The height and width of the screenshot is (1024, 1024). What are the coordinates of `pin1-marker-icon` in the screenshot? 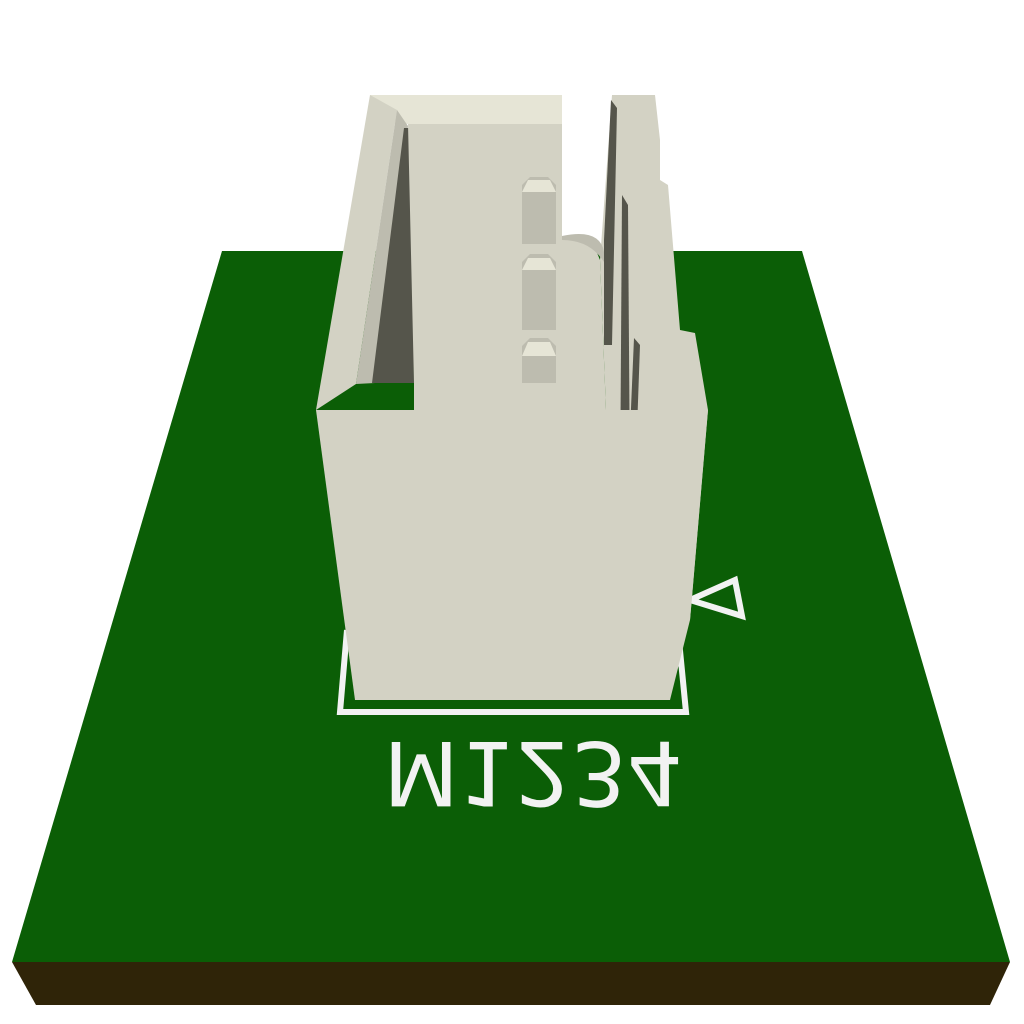 It's located at (713, 598).